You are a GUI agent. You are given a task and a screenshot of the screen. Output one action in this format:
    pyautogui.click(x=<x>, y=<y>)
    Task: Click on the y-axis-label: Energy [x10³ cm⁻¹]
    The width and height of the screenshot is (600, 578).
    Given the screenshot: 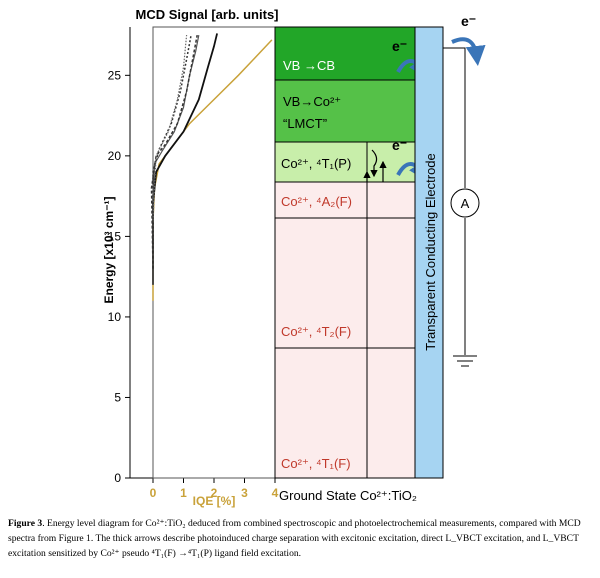 What is the action you would take?
    pyautogui.click(x=109, y=249)
    